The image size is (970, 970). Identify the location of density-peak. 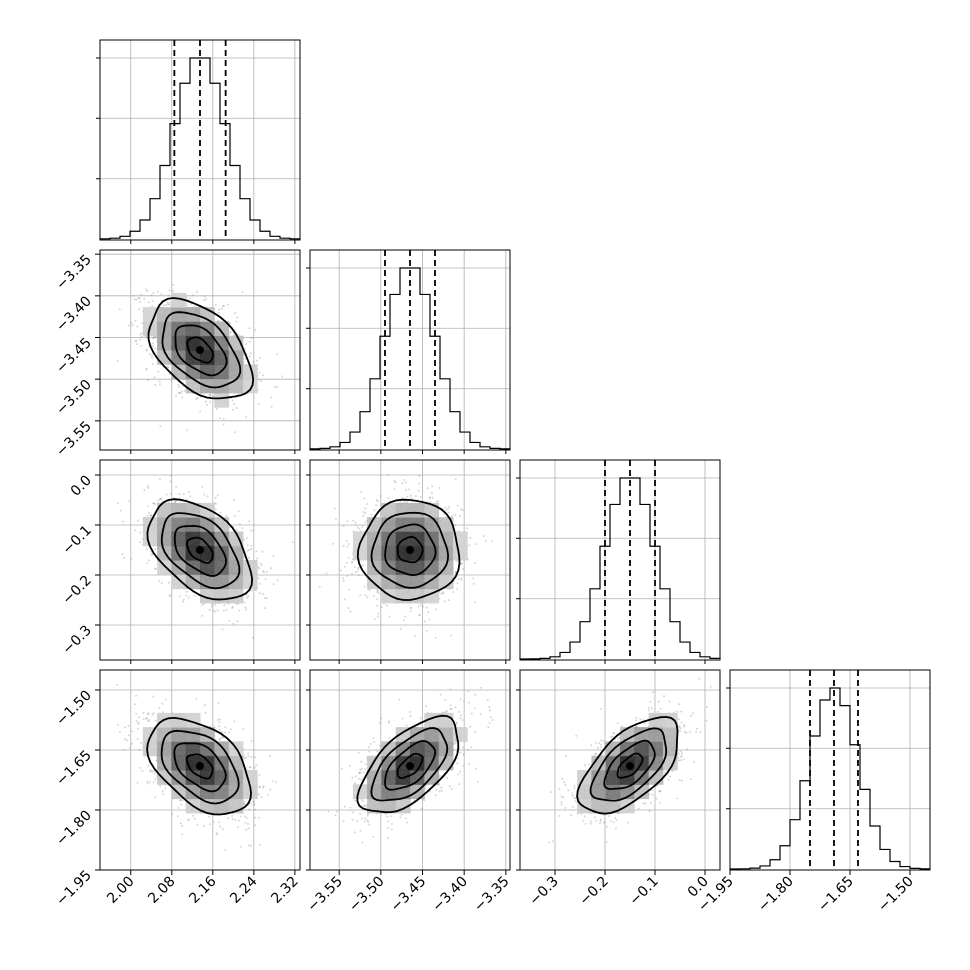
(200, 550).